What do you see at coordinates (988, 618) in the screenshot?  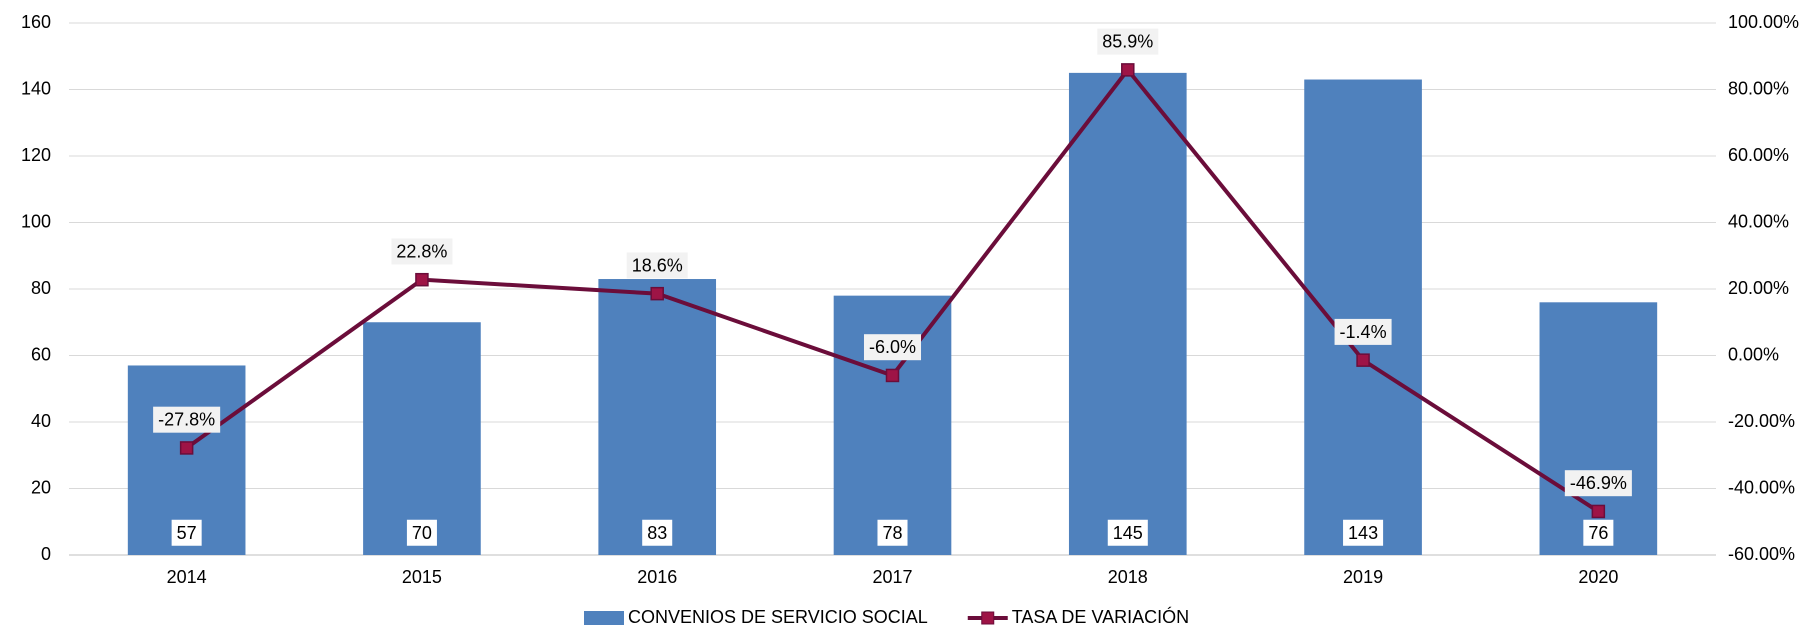 I see `legend-marker` at bounding box center [988, 618].